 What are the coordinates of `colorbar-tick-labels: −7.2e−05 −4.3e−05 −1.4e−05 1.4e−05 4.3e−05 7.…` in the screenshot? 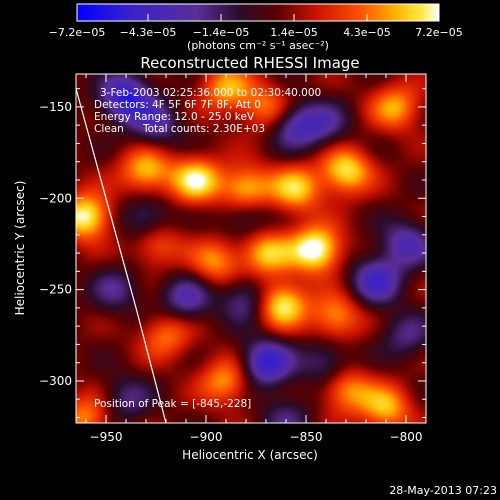 It's located at (256, 32).